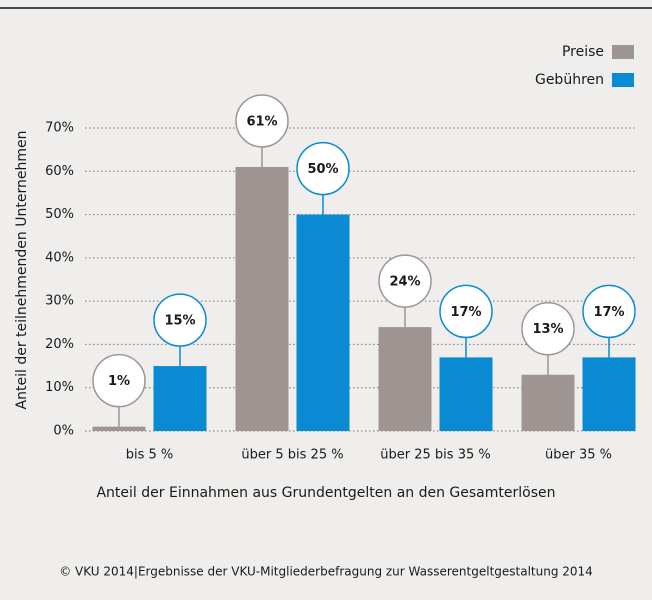  I want to click on y-axis-title: Anteil der teilnehmenden Unternehmen, so click(22, 270).